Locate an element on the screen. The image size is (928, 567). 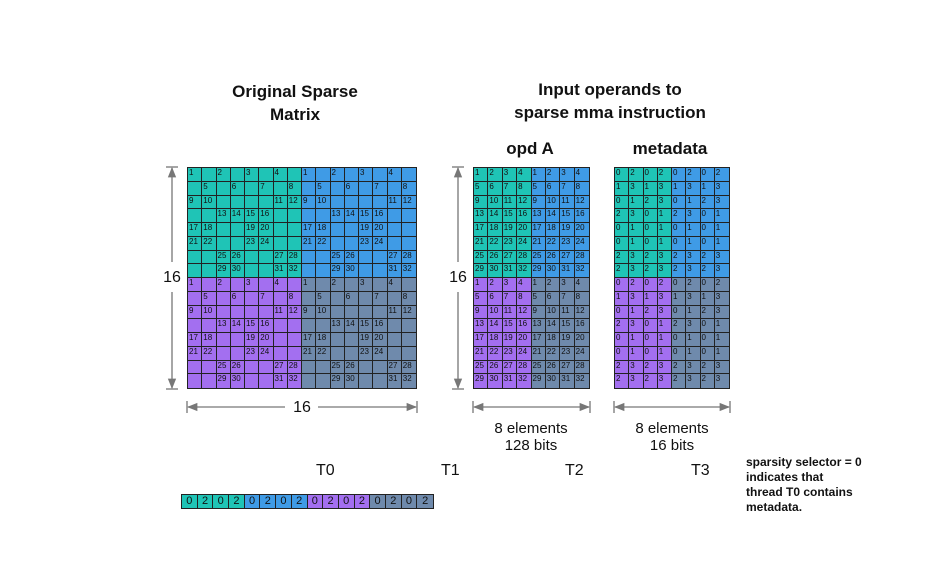
sparse-cell: 23 is located at coordinates (366, 353).